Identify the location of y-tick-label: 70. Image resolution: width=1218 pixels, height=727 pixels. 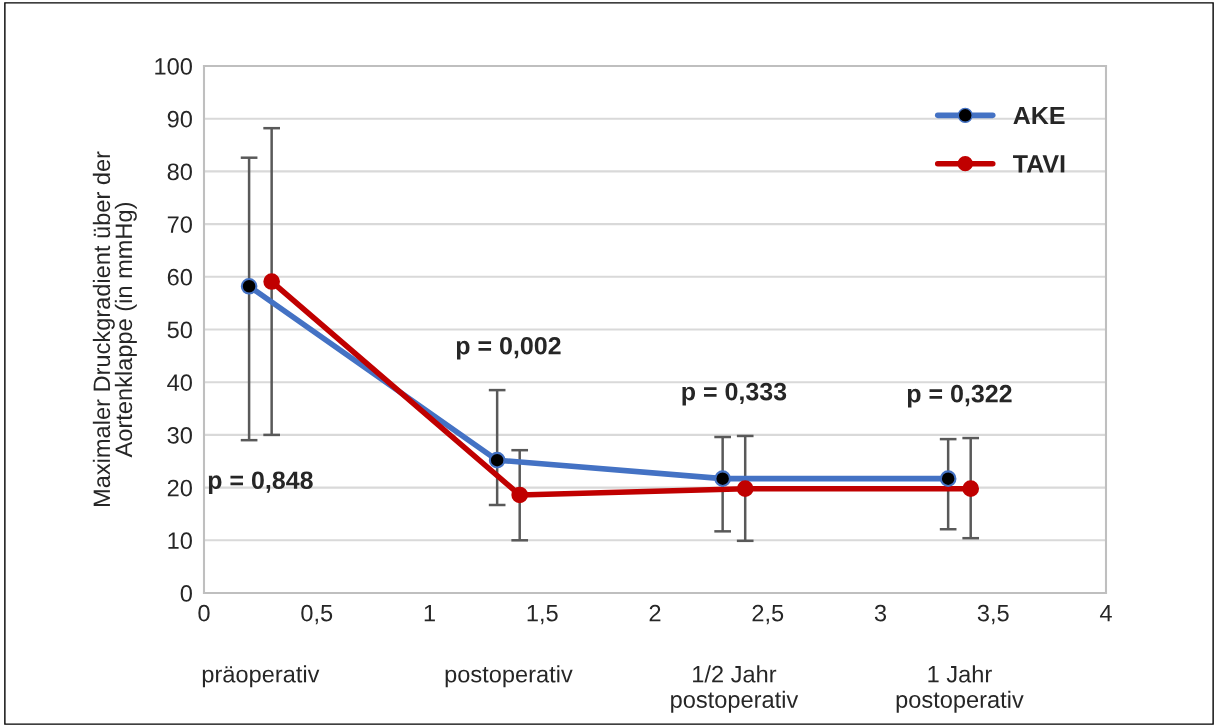
(179, 224).